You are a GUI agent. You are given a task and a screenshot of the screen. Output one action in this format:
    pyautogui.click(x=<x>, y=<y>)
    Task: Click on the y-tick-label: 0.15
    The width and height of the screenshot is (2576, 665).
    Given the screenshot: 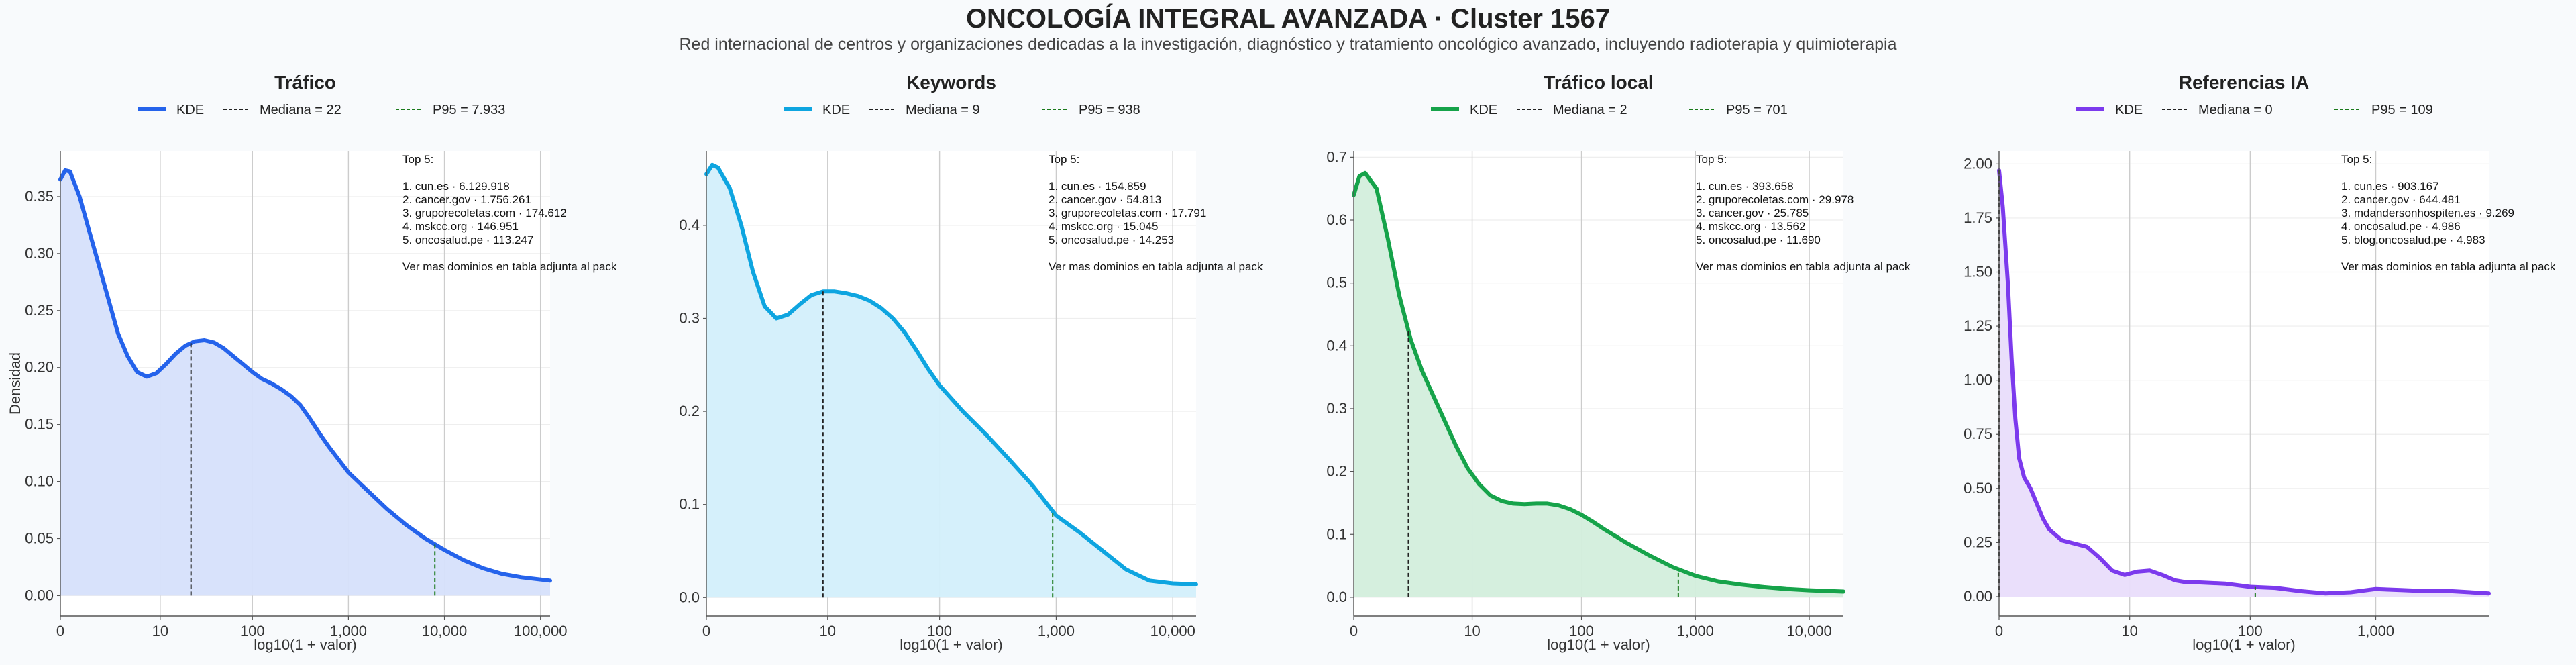 What is the action you would take?
    pyautogui.click(x=39, y=424)
    